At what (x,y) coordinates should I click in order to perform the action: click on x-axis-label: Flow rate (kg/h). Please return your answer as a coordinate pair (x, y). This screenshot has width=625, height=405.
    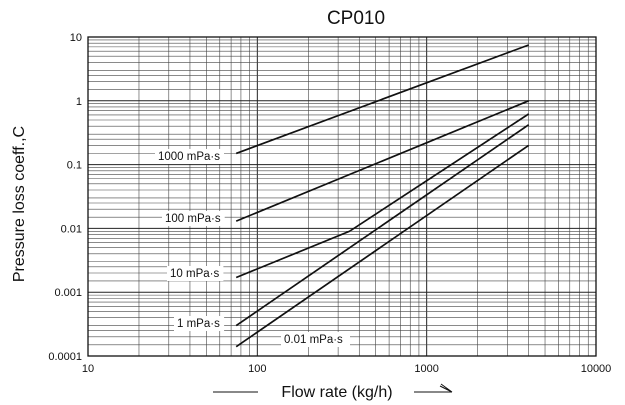
    Looking at the image, I should click on (336, 392).